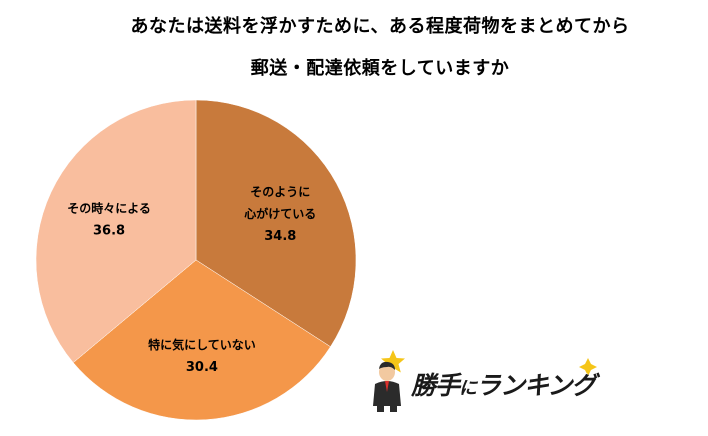  What do you see at coordinates (536, 385) in the screenshot?
I see `logo-text-end: ランキング` at bounding box center [536, 385].